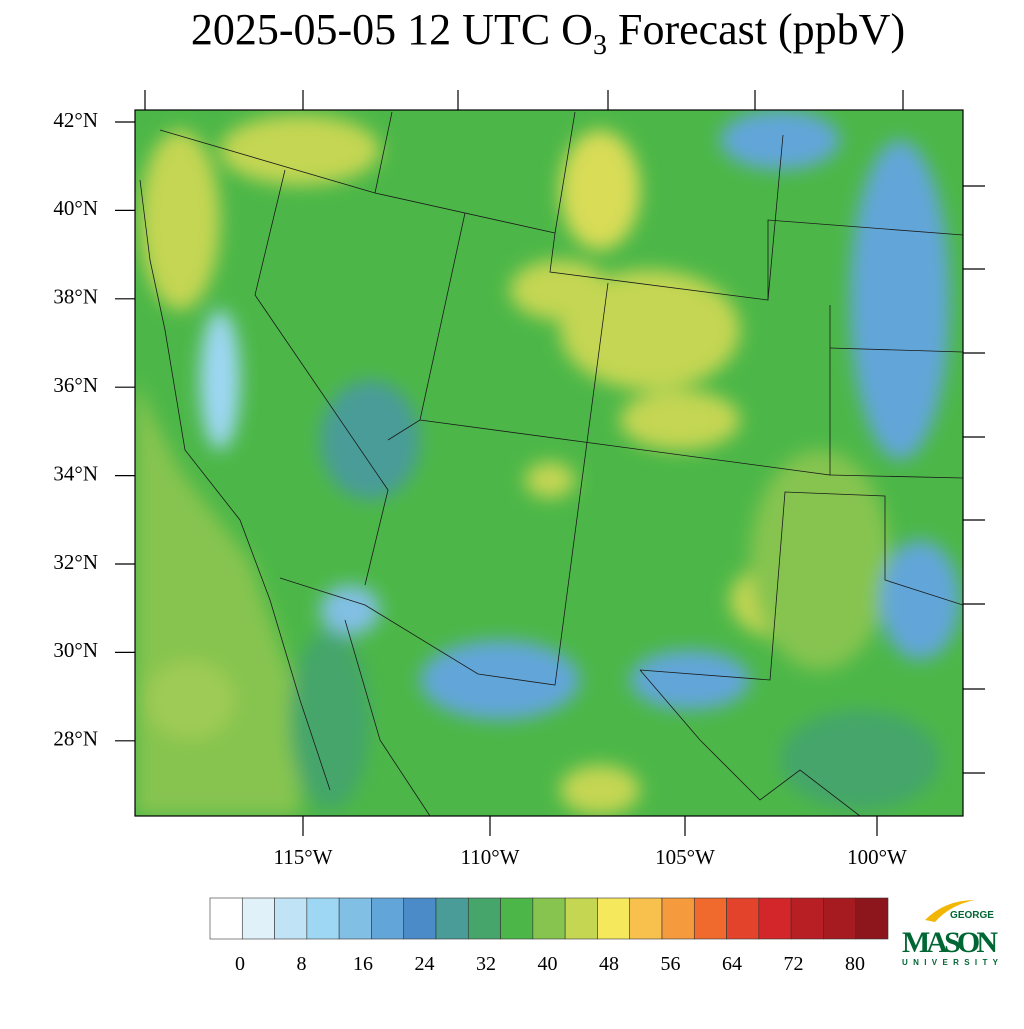  Describe the element at coordinates (303, 857) in the screenshot. I see `lon-label: 115°W` at that location.